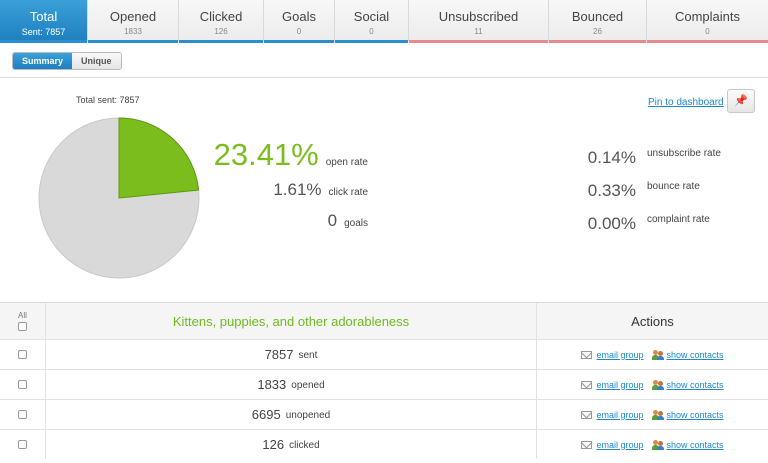  Describe the element at coordinates (133, 21) in the screenshot. I see `tab-opened: Opened 1833` at that location.